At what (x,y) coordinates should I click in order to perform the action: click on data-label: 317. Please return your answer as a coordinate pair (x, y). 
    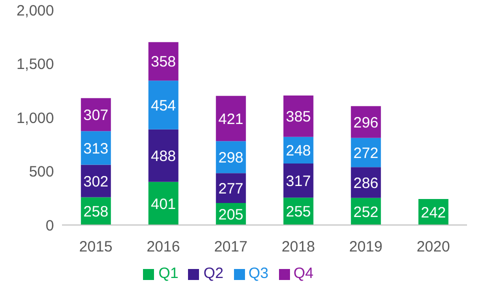
    Looking at the image, I should click on (298, 181).